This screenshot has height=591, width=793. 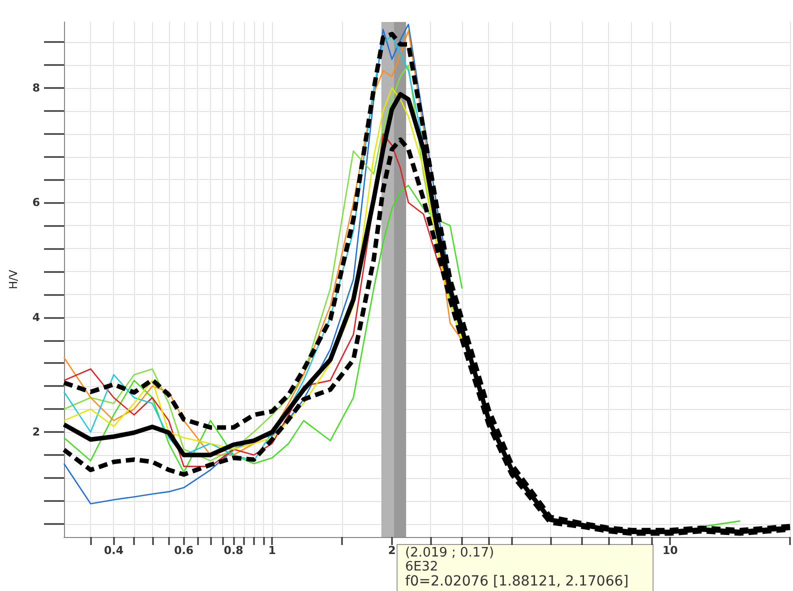 I want to click on x-tick-label: 10, so click(x=670, y=550).